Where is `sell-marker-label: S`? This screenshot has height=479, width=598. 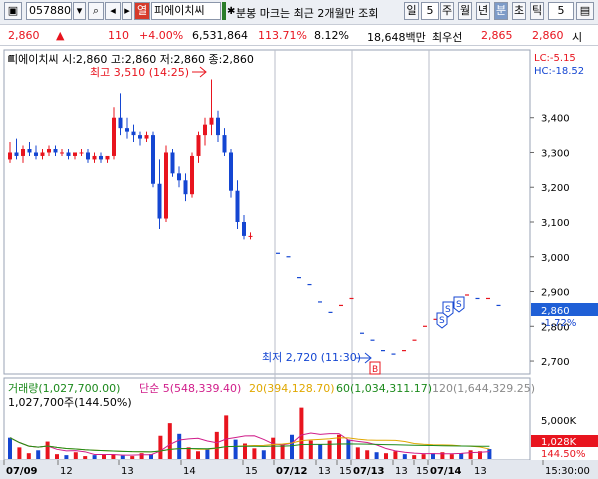
sell-marker-label: S is located at coordinates (448, 310).